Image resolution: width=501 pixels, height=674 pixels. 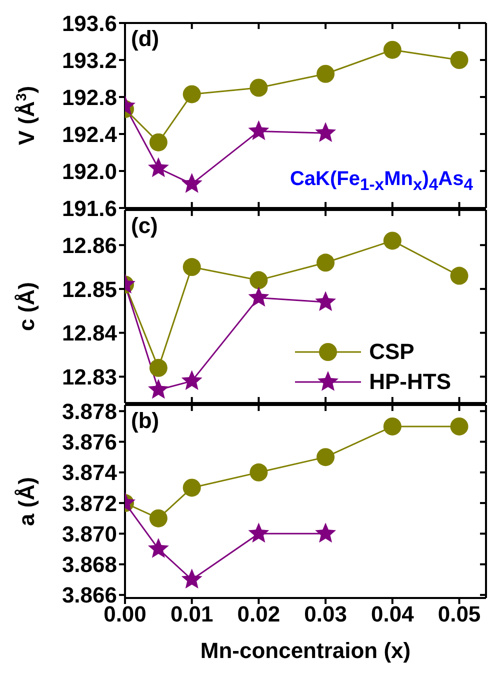 What do you see at coordinates (392, 614) in the screenshot?
I see `x-tick-label: 0.04` at bounding box center [392, 614].